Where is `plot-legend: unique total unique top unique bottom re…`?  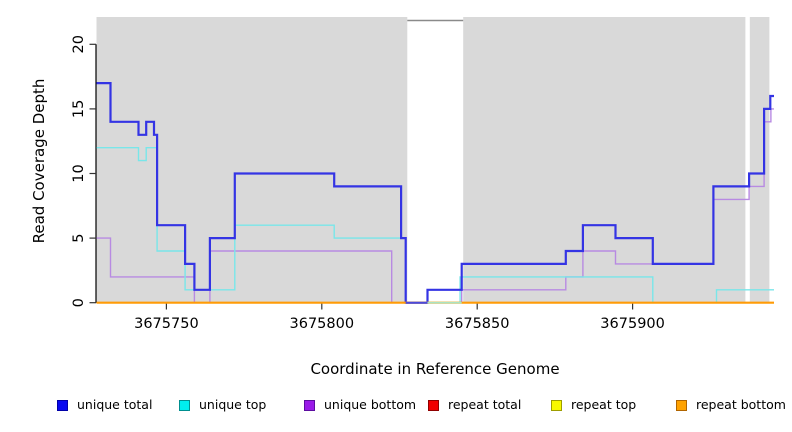
plot-legend: unique total unique top unique bottom re… is located at coordinates (396, 406).